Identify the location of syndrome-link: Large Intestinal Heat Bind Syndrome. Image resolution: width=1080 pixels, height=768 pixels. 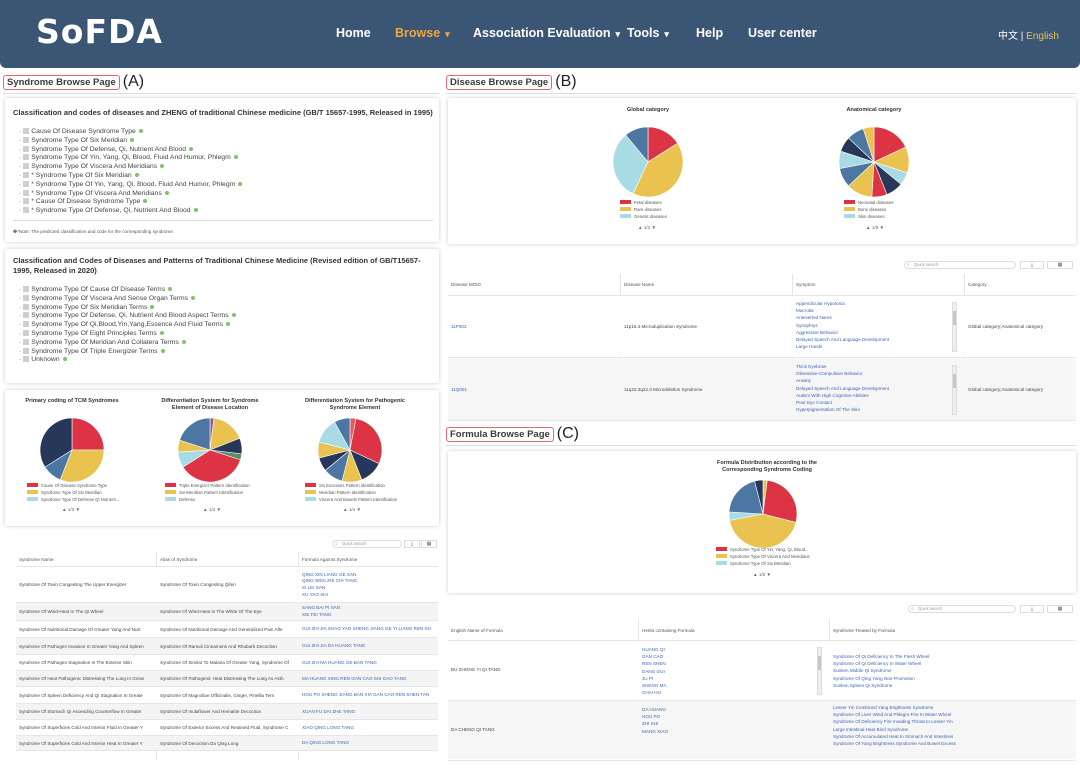
(871, 729).